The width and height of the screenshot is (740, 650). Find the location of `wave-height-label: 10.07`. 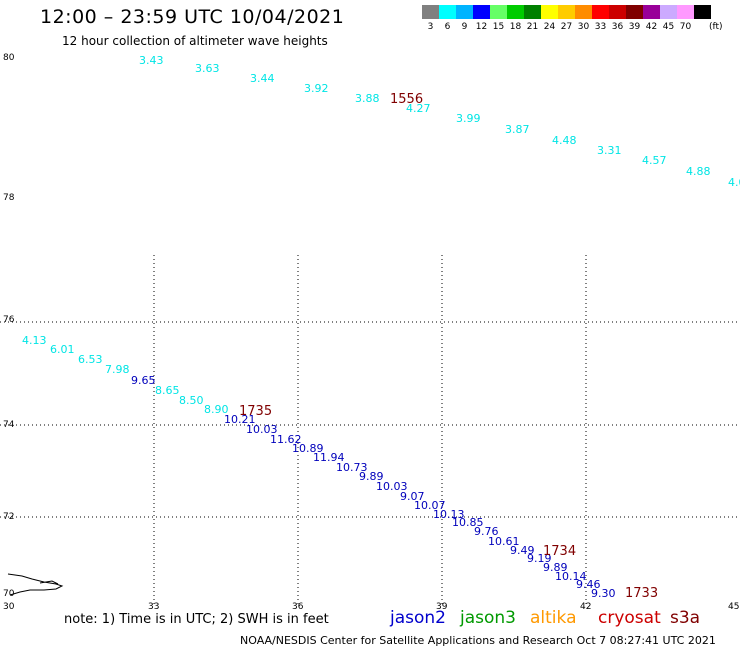

wave-height-label: 10.07 is located at coordinates (430, 505).